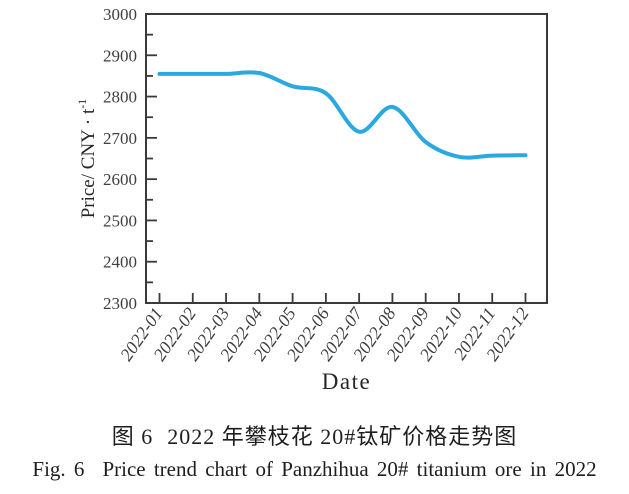  I want to click on price-line-series, so click(342, 115).